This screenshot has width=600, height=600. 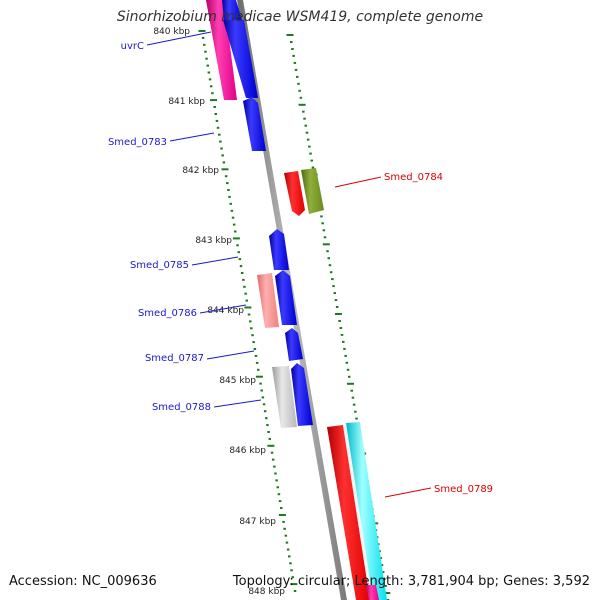 What do you see at coordinates (213, 241) in the screenshot?
I see `scale-label-843: 843 kbp` at bounding box center [213, 241].